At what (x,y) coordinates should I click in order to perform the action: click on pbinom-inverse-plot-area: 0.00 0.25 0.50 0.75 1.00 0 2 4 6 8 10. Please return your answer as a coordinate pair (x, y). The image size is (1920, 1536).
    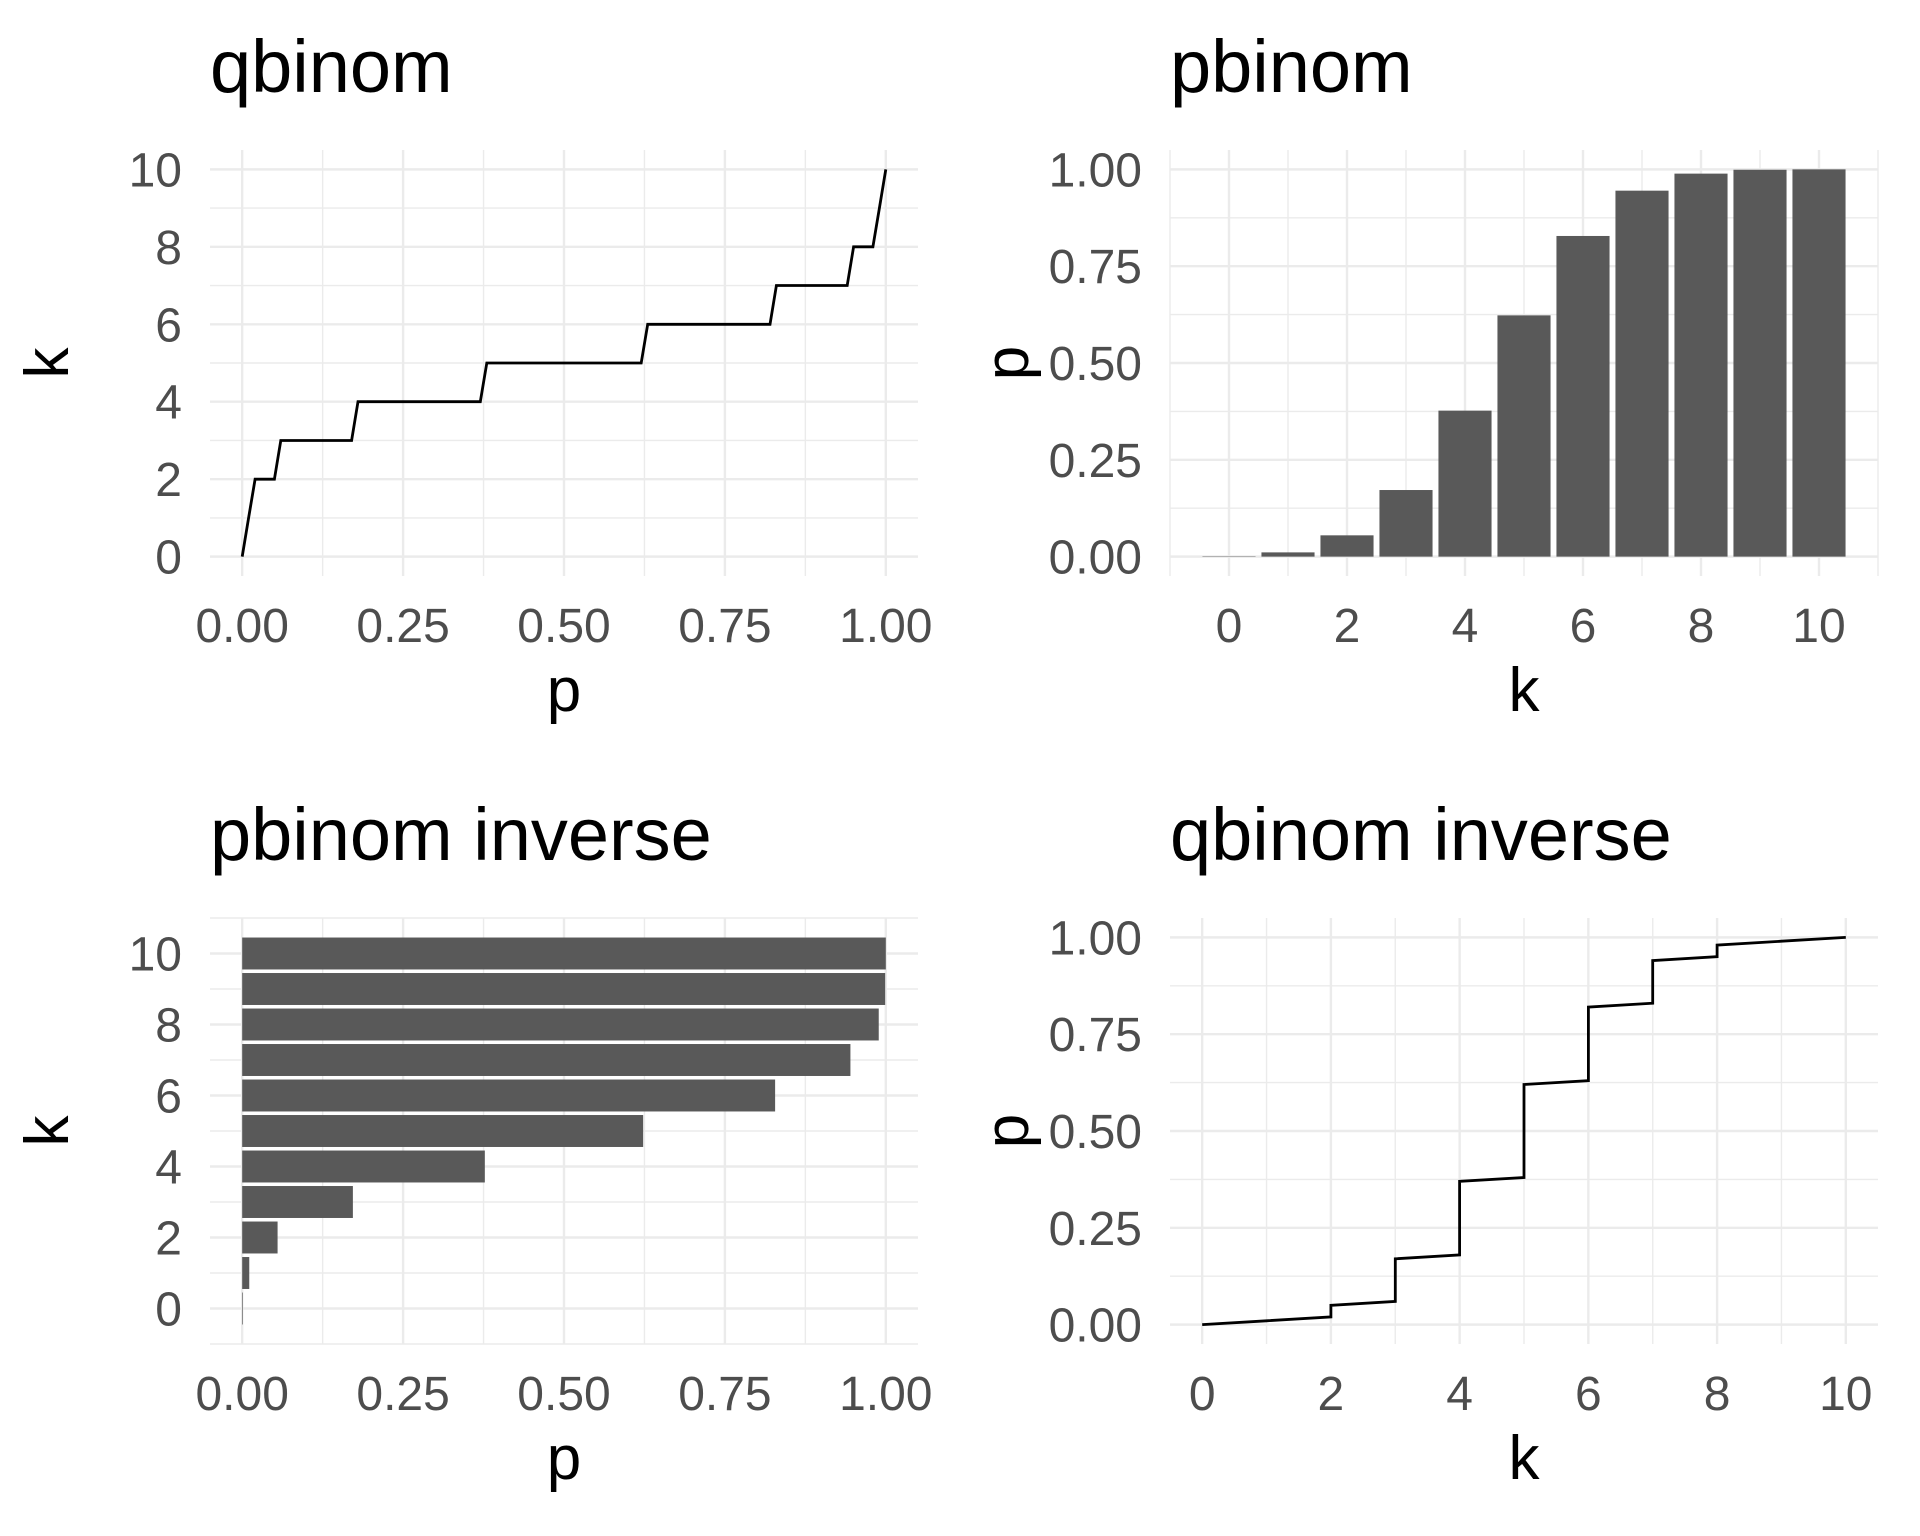
    Looking at the image, I should click on (531, 1169).